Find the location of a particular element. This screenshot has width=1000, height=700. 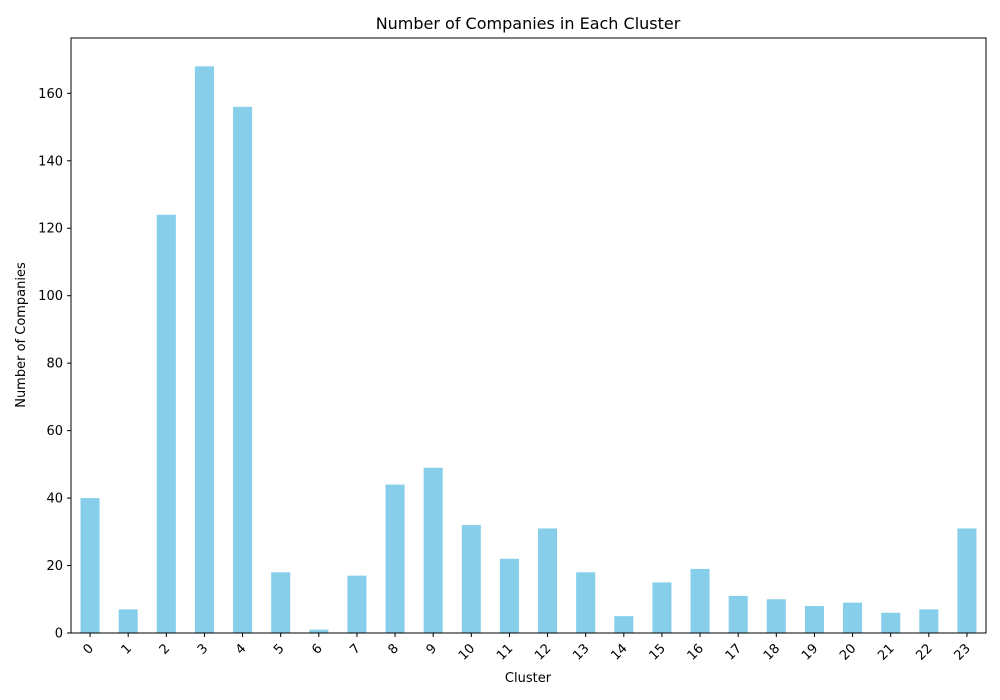

y-tick-label: 20 is located at coordinates (54, 566).